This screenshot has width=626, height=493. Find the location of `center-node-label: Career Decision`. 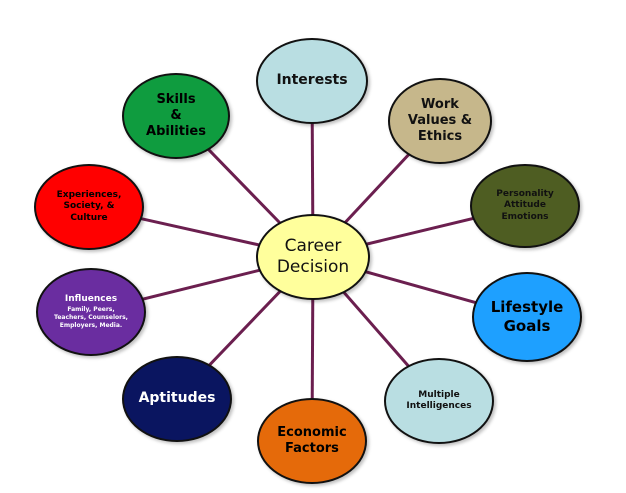

center-node-label: Career Decision is located at coordinates (313, 256).